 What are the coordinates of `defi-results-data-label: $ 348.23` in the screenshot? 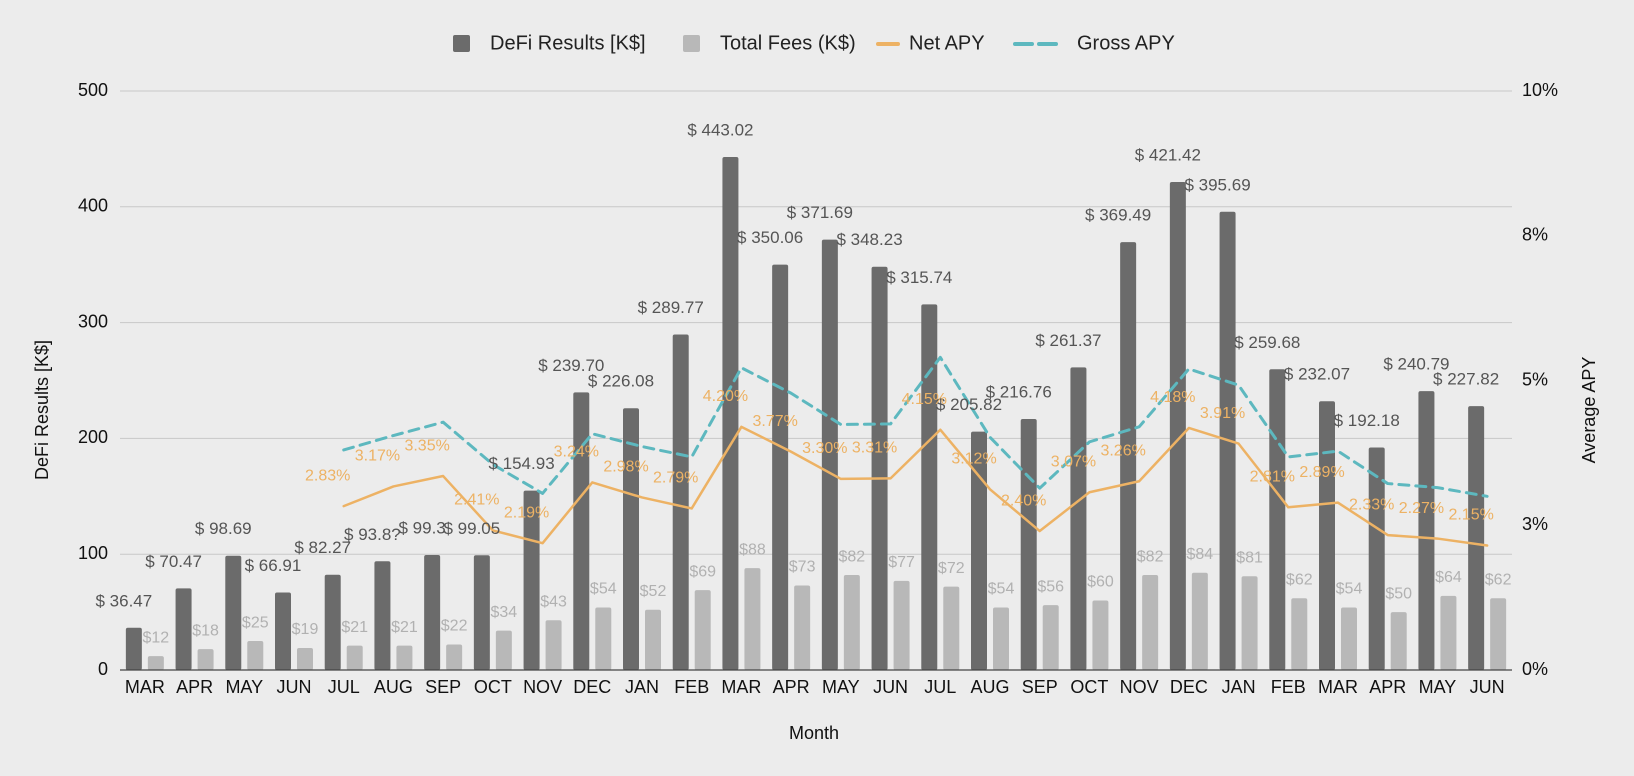 It's located at (869, 239).